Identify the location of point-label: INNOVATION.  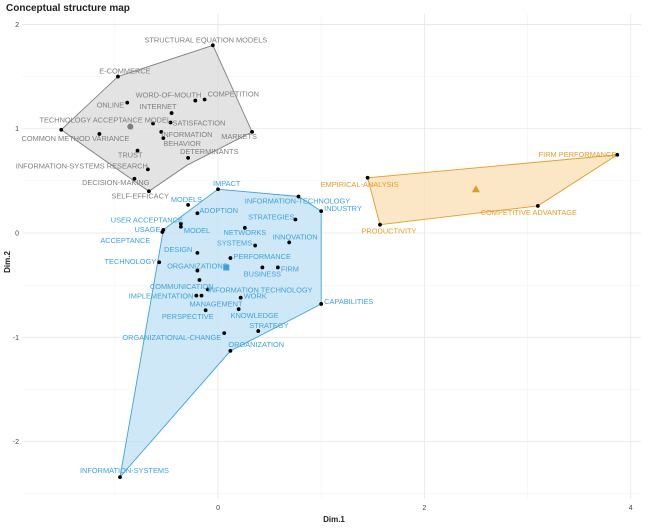
(295, 236).